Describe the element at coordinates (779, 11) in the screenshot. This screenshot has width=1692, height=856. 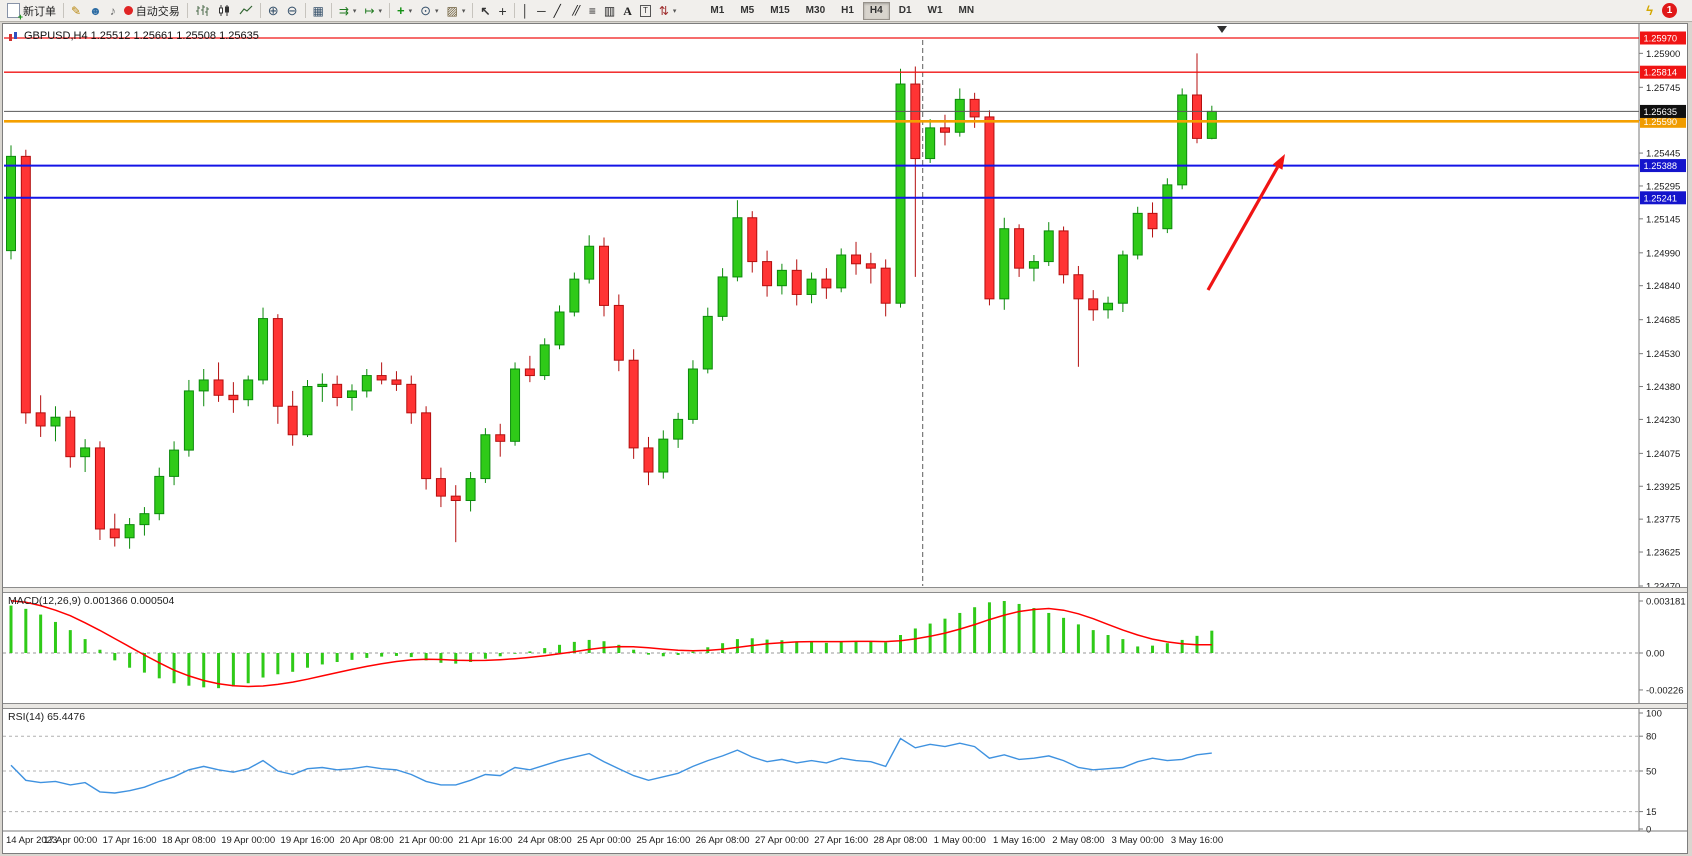
I see `timeframe-m15-button: M15` at that location.